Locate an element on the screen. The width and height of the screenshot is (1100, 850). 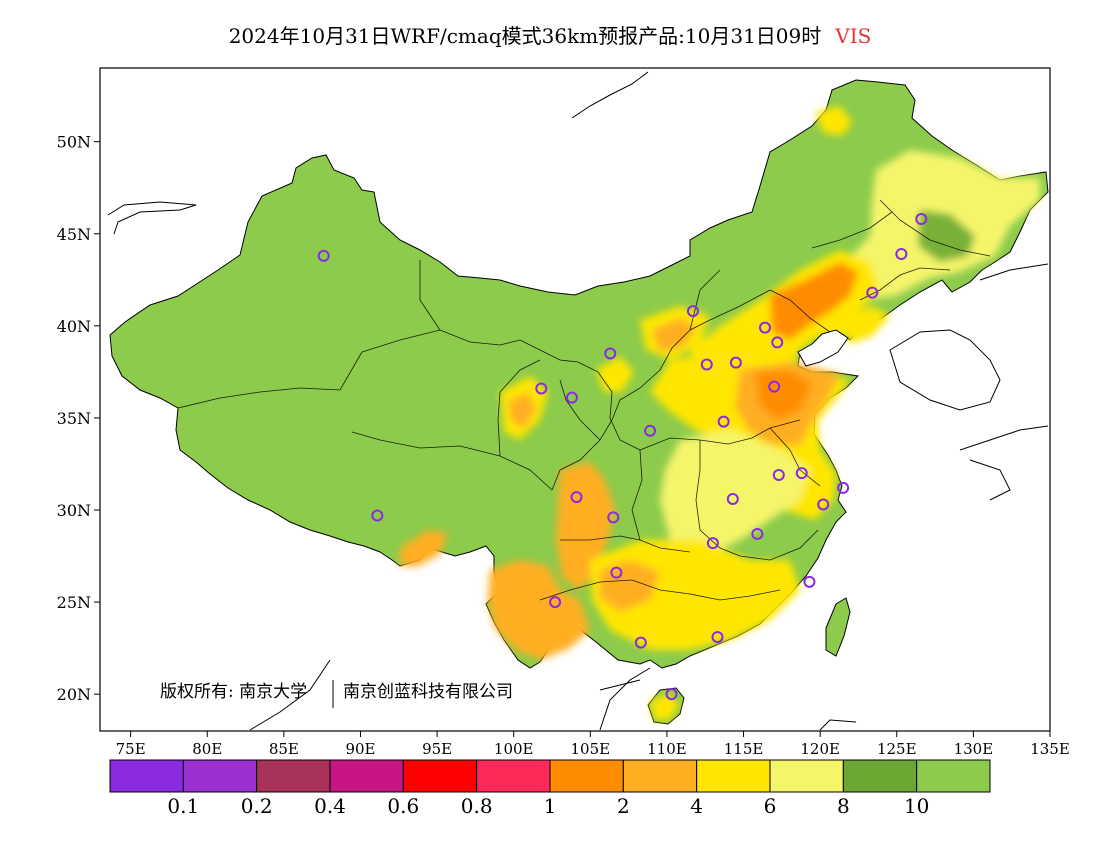
lon-tick-label: 130E is located at coordinates (974, 749).